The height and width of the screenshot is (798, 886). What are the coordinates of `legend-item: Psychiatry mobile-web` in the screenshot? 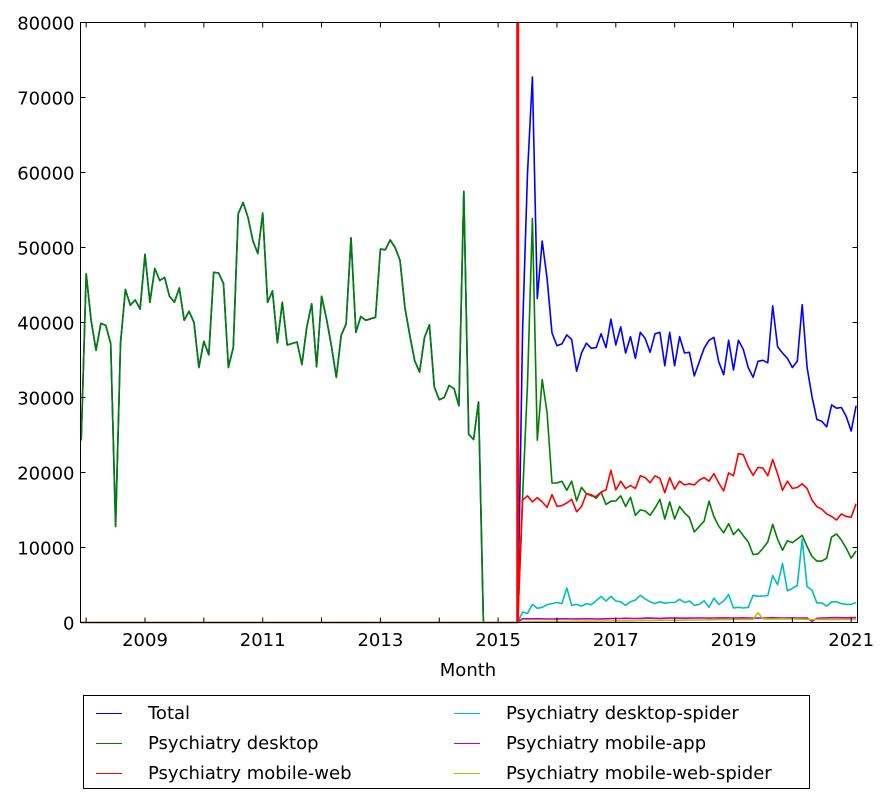 It's located at (224, 773).